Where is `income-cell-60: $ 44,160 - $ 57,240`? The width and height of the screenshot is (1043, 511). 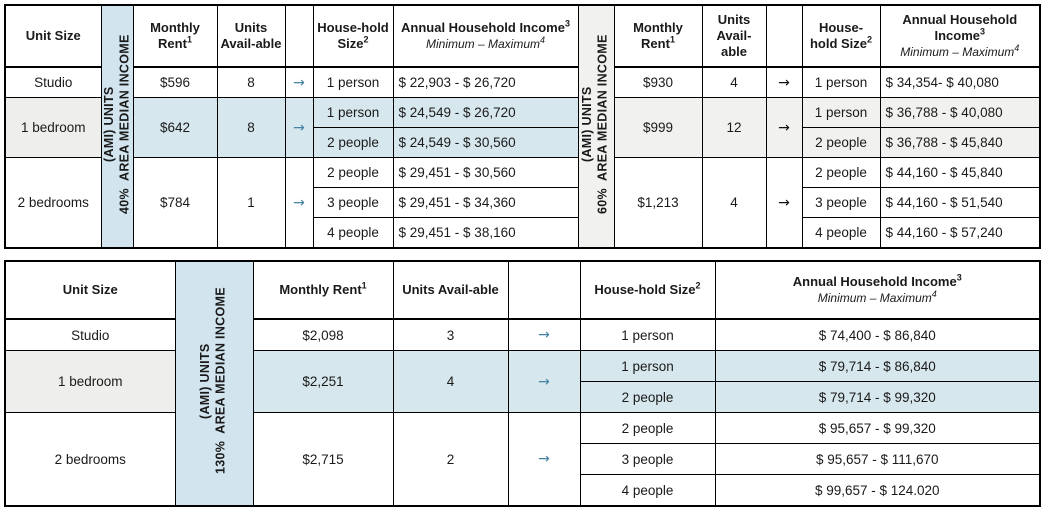
income-cell-60: $ 44,160 - $ 57,240 is located at coordinates (960, 233).